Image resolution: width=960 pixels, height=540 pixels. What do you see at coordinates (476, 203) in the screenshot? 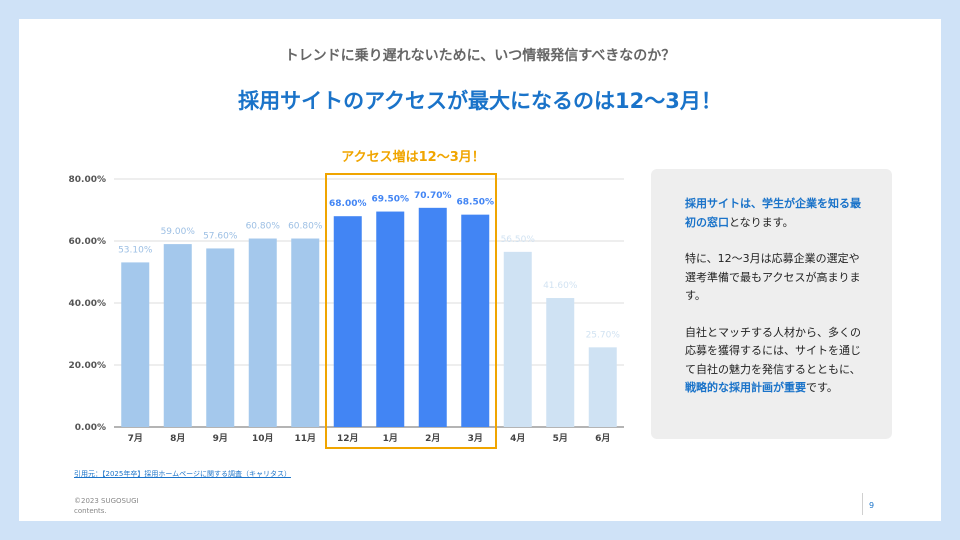
I see `data-label: 68.50%` at bounding box center [476, 203].